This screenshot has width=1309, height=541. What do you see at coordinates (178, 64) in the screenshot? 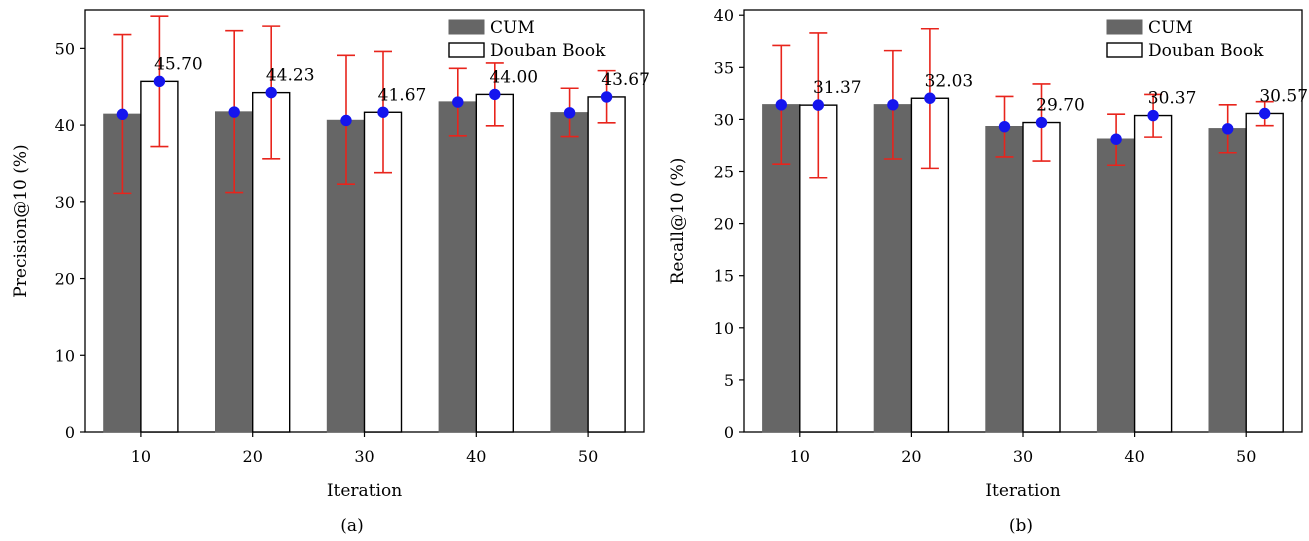
I see `data-label: 45.70` at bounding box center [178, 64].